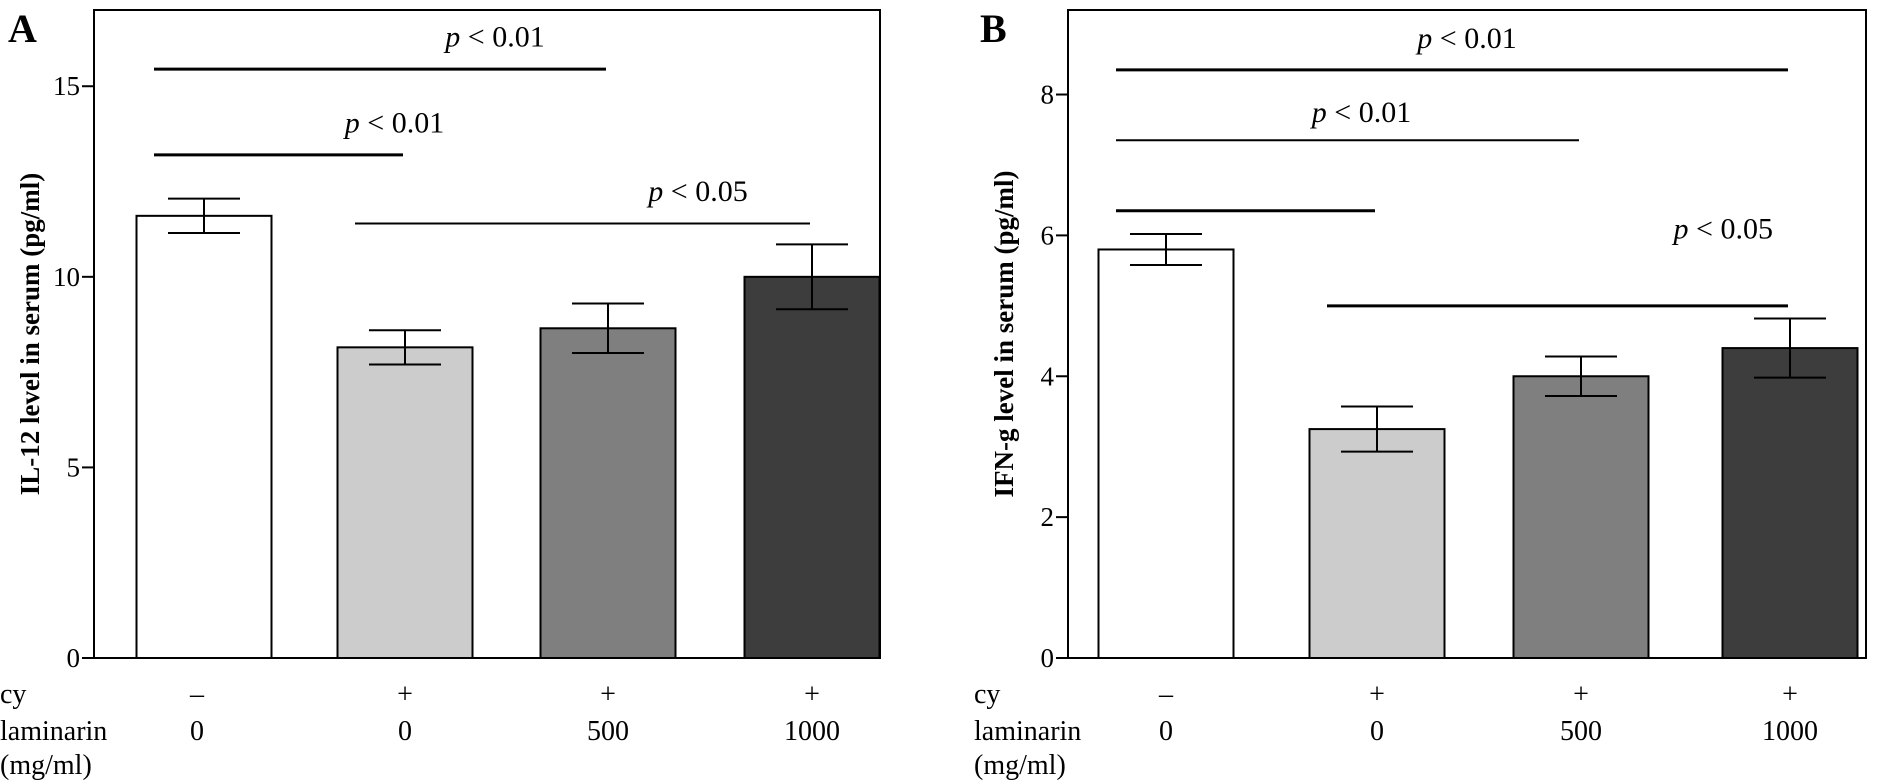 Image resolution: width=1888 pixels, height=784 pixels. What do you see at coordinates (30, 334) in the screenshot?
I see `y-axis-label: IL-12 level in serum (pg/ml)` at bounding box center [30, 334].